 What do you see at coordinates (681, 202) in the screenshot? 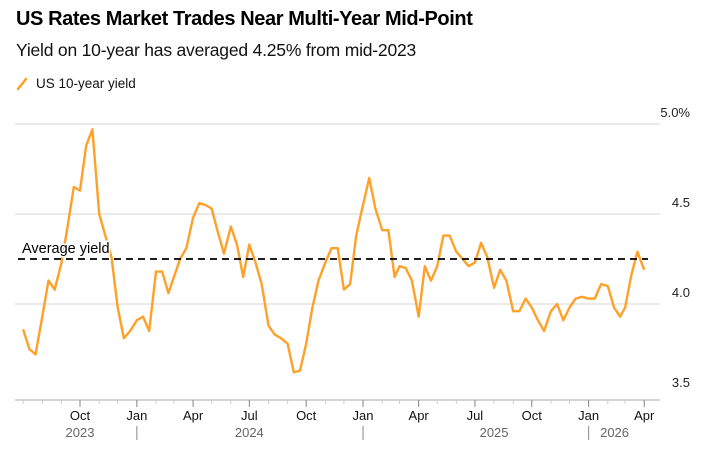
I see `y-tick-label: 4.5` at bounding box center [681, 202].